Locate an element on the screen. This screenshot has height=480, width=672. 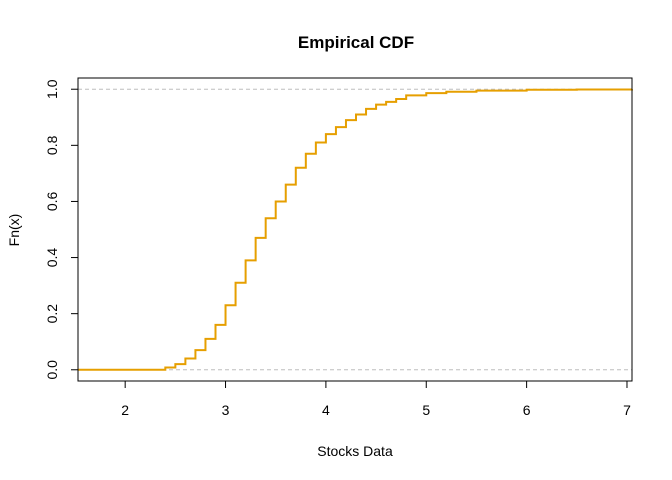
x-tick-label: 5 is located at coordinates (426, 410).